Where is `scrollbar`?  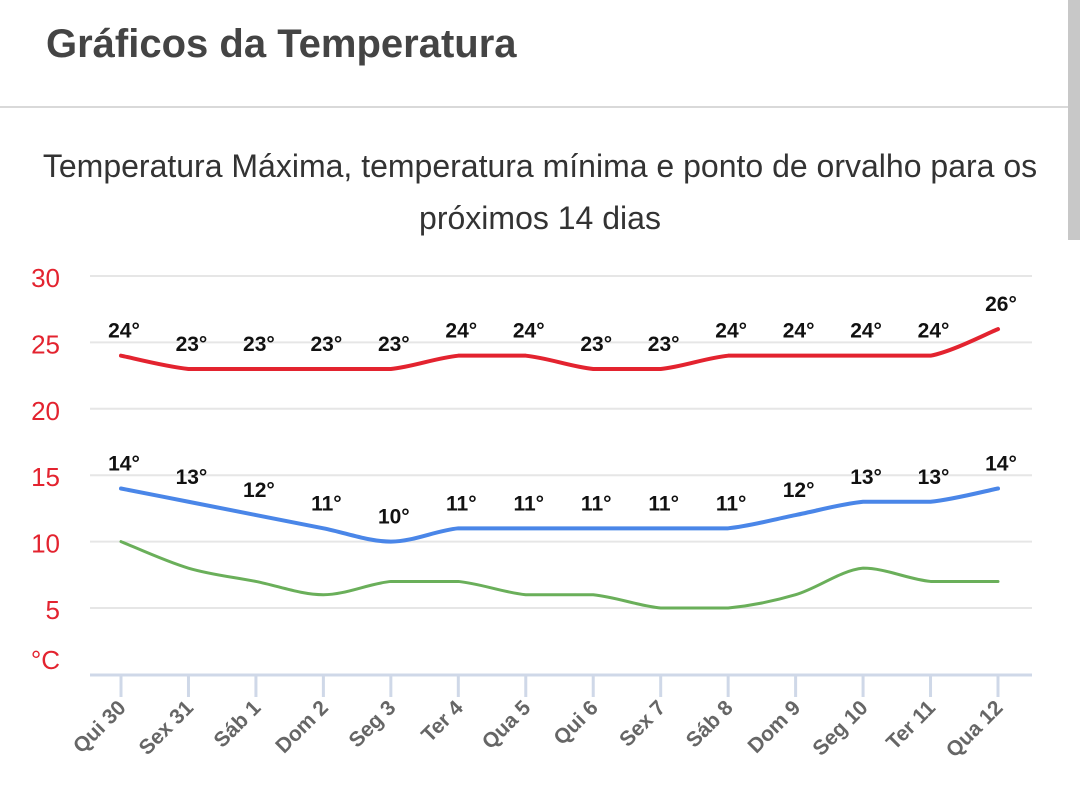 scrollbar is located at coordinates (1074, 120).